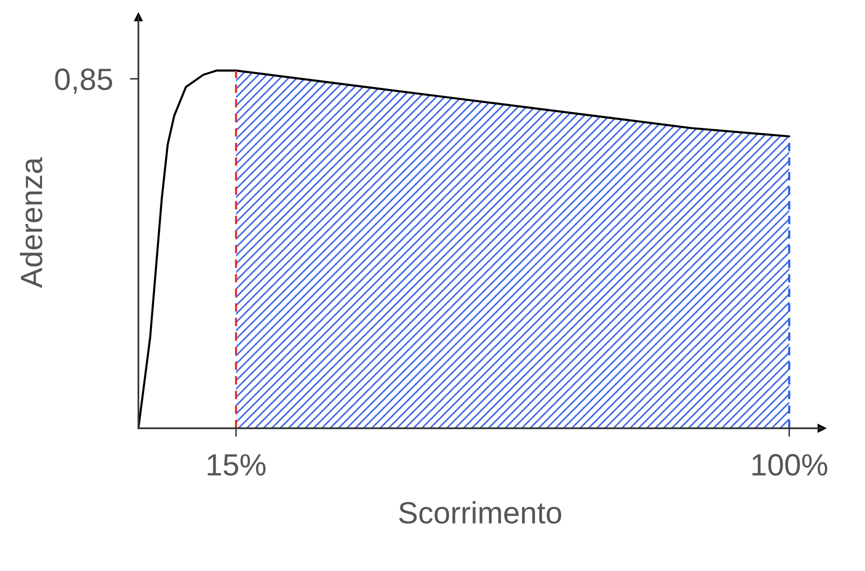 The image size is (865, 571). Describe the element at coordinates (480, 512) in the screenshot. I see `x-axis-title: Scorrimento` at that location.